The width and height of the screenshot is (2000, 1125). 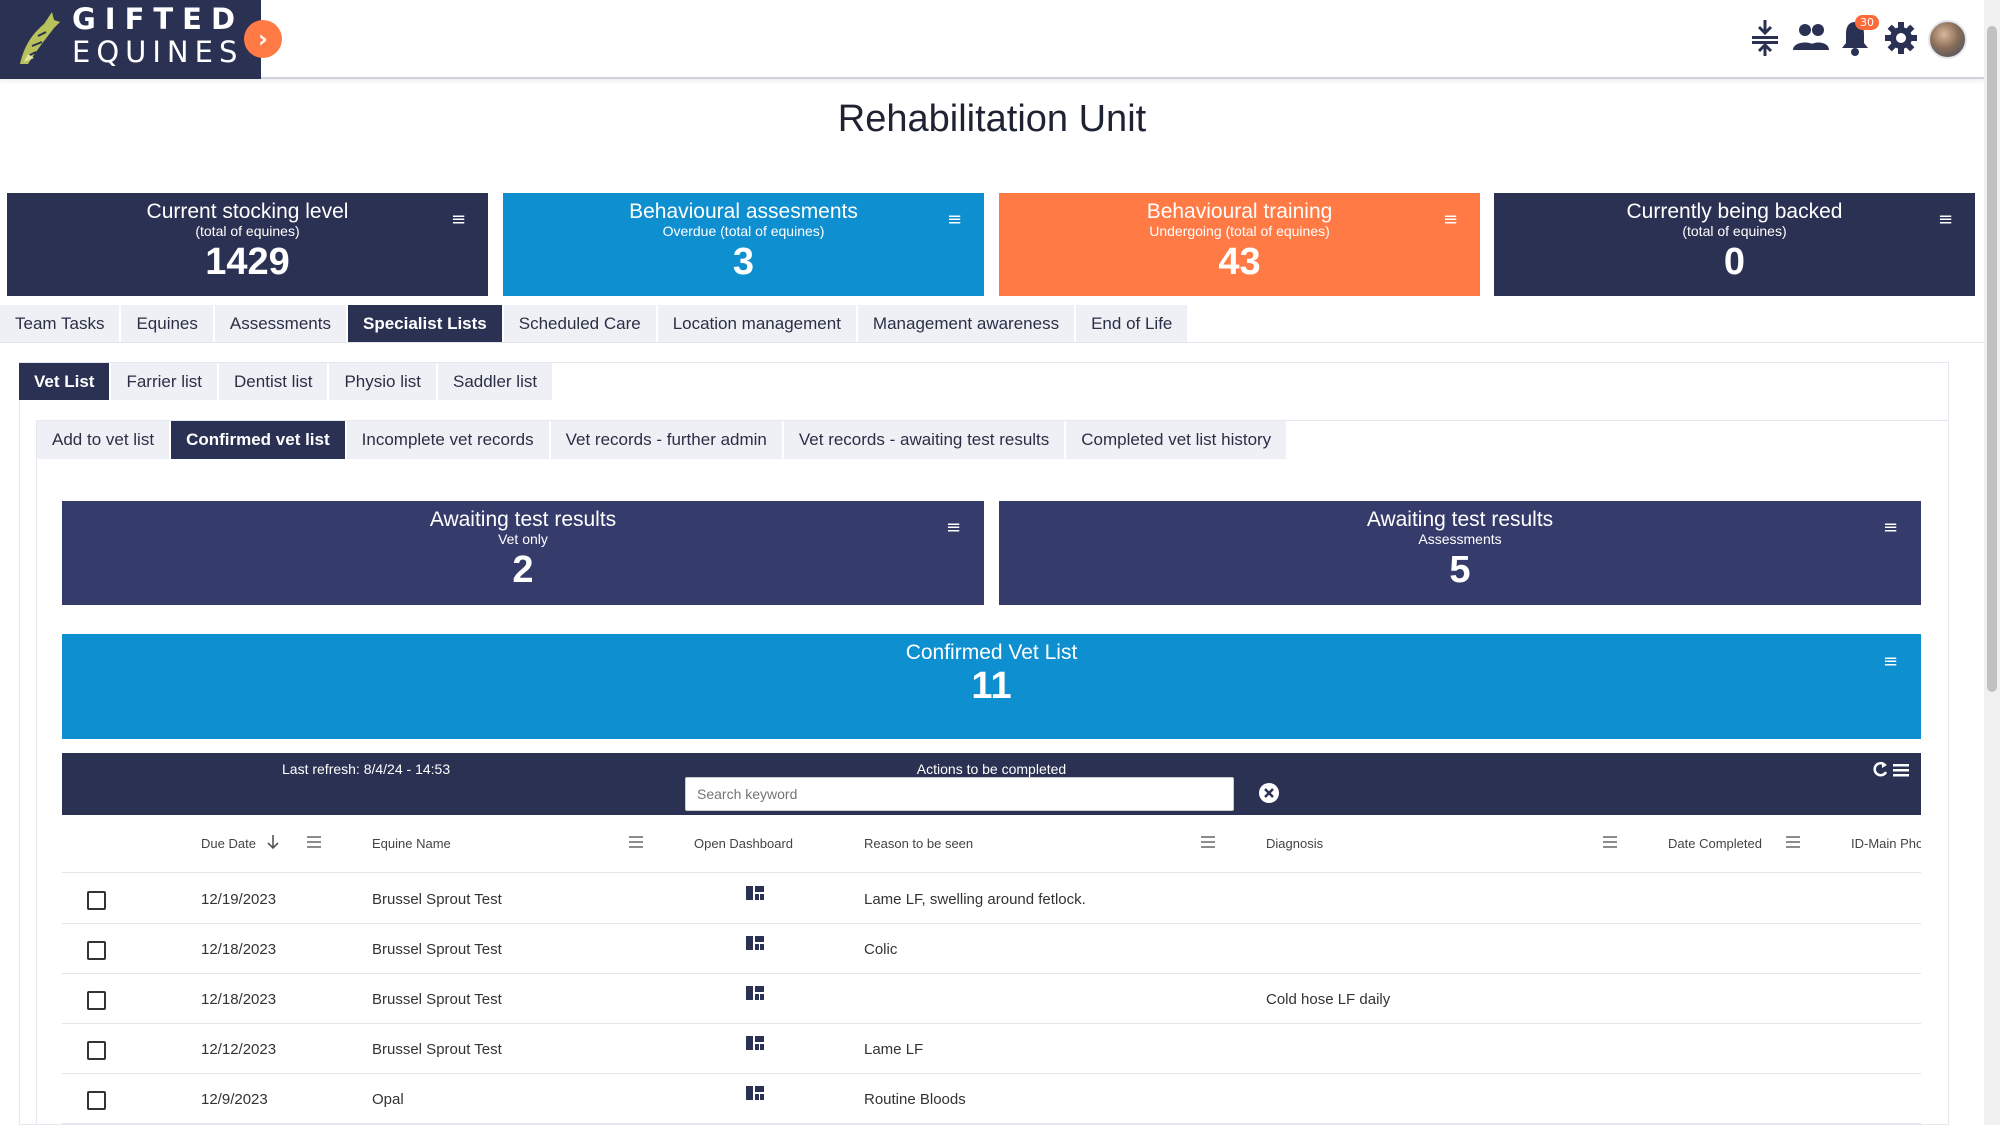 What do you see at coordinates (991, 1049) in the screenshot?
I see `table-row: 12/12/2023 Brussel Sprout Test Lame LF` at bounding box center [991, 1049].